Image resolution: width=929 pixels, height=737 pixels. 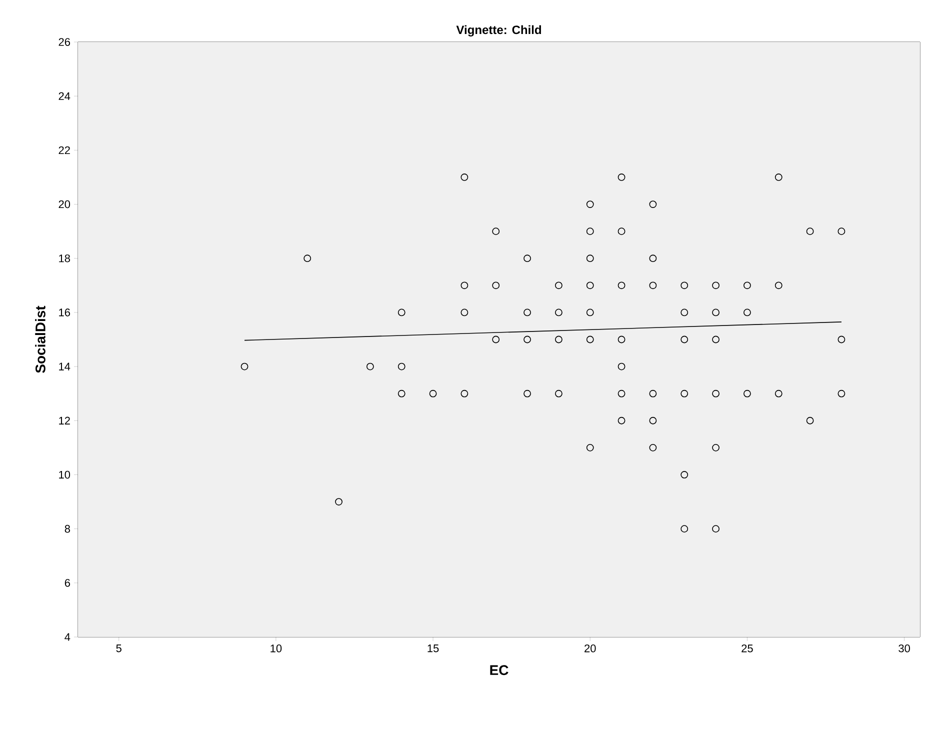 What do you see at coordinates (747, 648) in the screenshot?
I see `x-tick-label: 25` at bounding box center [747, 648].